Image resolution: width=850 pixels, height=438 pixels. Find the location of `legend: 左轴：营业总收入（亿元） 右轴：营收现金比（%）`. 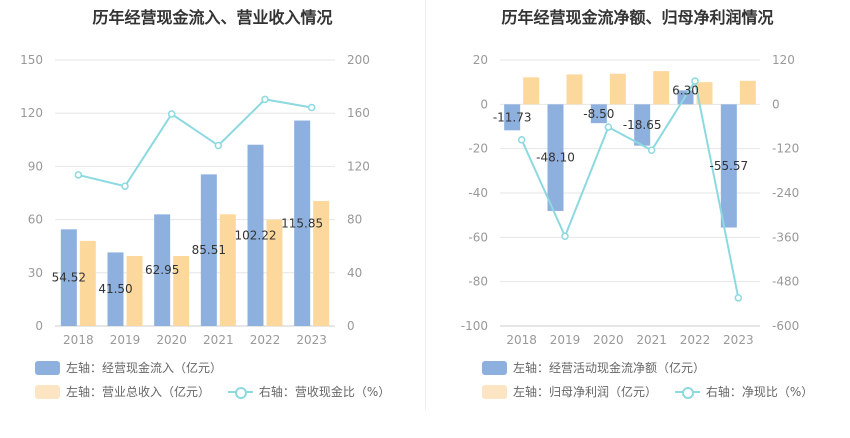

legend: 左轴：营业总收入（亿元） 右轴：营收现金比（%） is located at coordinates (219, 392).